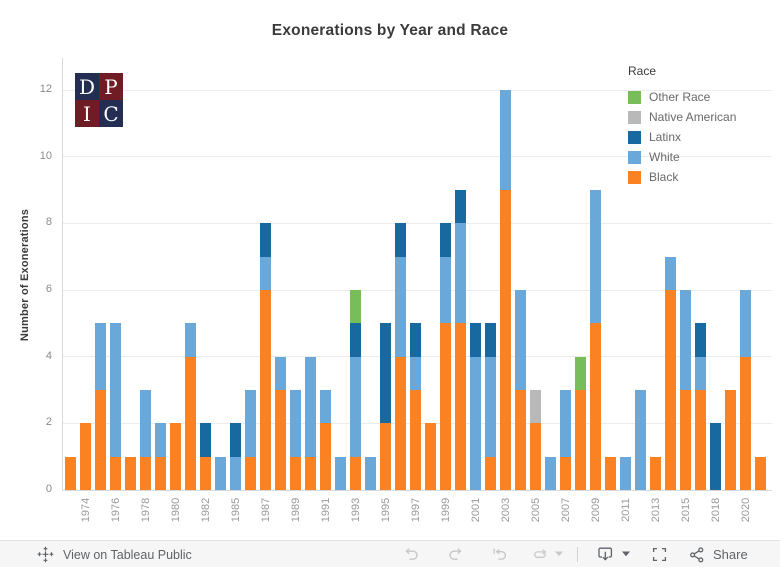 The image size is (780, 571). What do you see at coordinates (625, 473) in the screenshot?
I see `bar-2011` at bounding box center [625, 473].